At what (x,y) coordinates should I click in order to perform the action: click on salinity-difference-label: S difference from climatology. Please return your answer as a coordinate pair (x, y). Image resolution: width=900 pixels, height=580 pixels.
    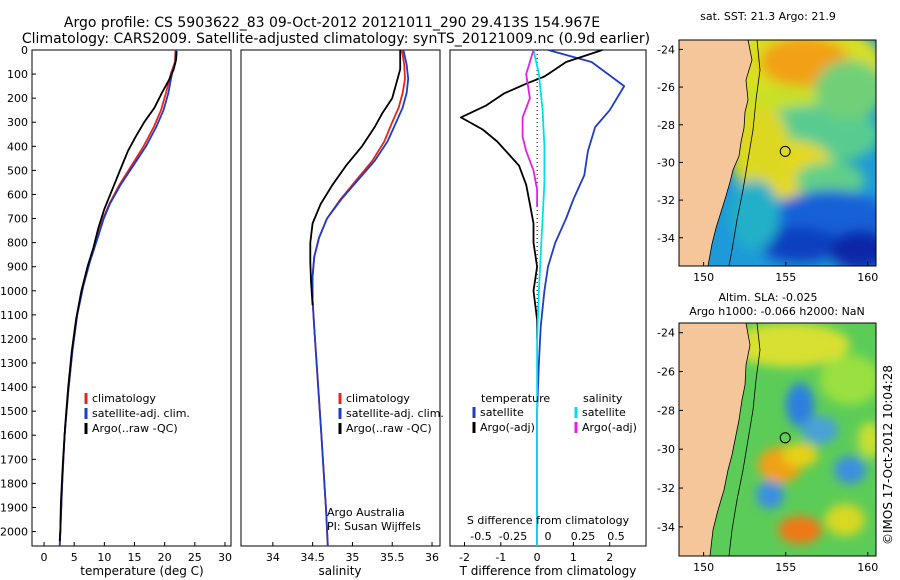
    Looking at the image, I should click on (548, 520).